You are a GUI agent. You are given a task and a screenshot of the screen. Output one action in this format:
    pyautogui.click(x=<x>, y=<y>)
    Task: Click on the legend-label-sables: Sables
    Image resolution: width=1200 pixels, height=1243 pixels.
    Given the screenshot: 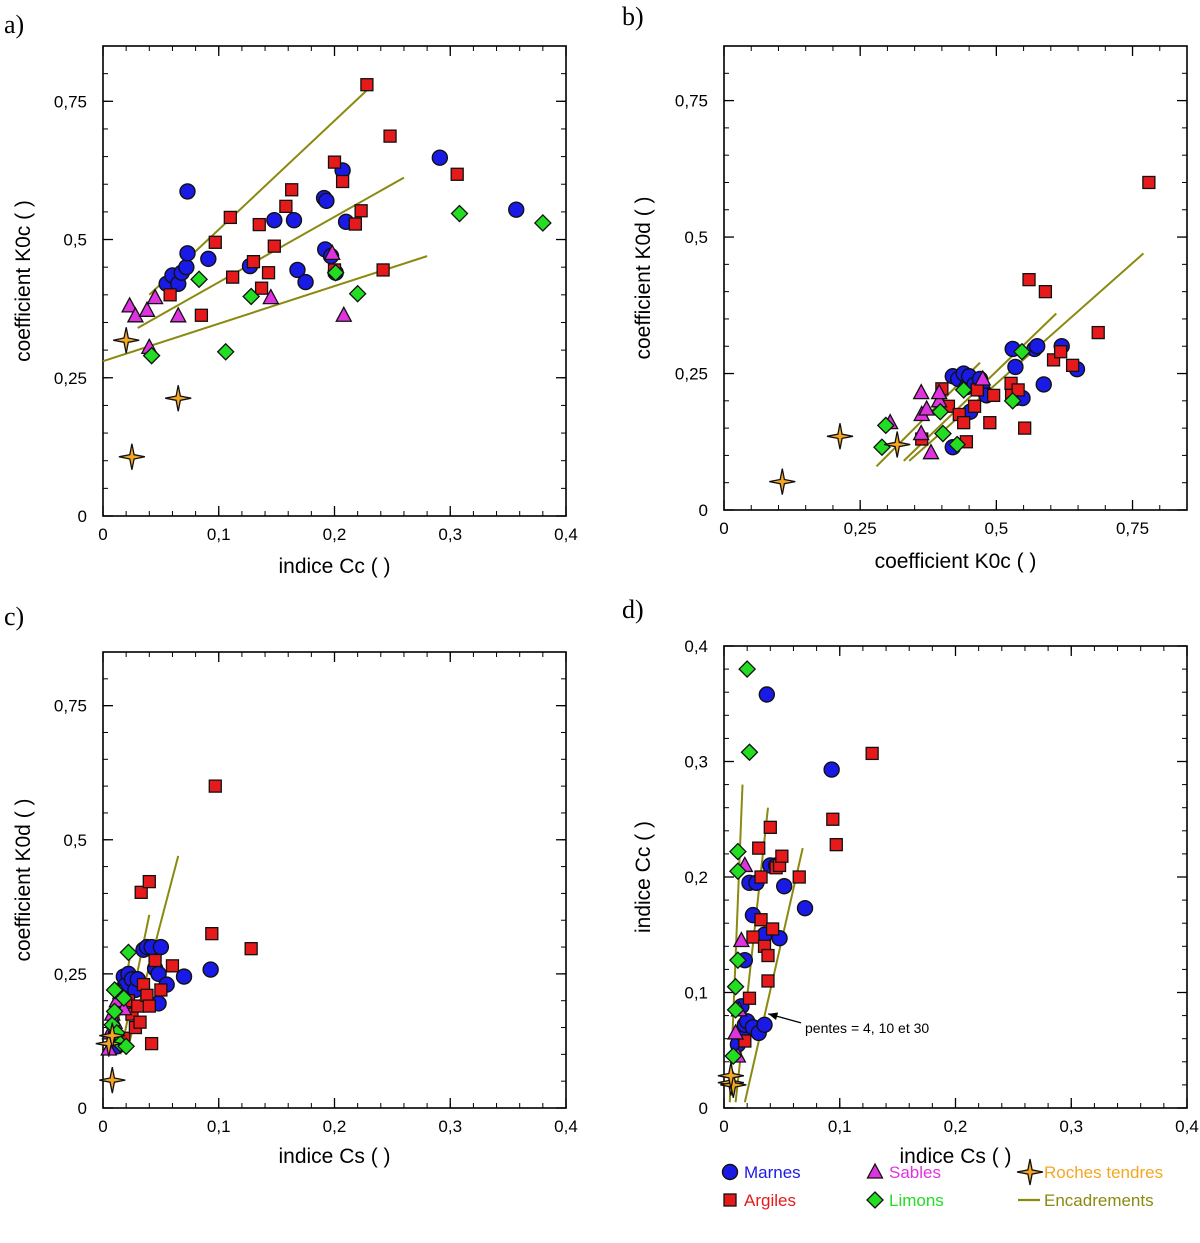 What is the action you would take?
    pyautogui.click(x=915, y=1172)
    